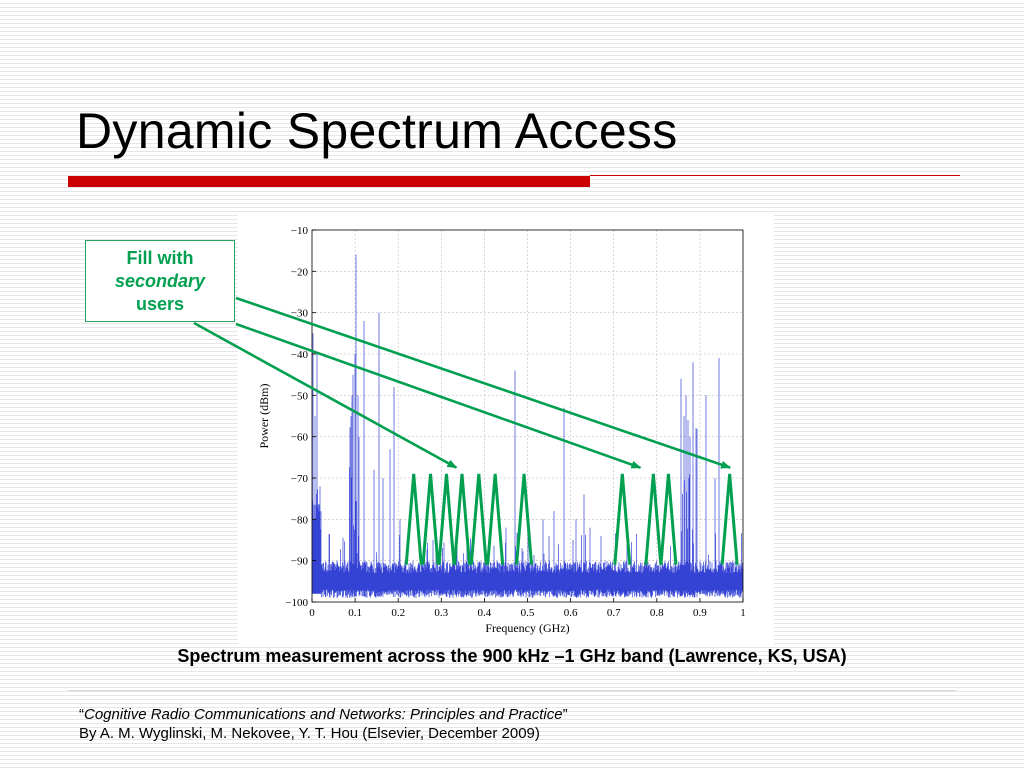 The height and width of the screenshot is (768, 1024). Describe the element at coordinates (300, 272) in the screenshot. I see `y-tick-label: −20` at that location.